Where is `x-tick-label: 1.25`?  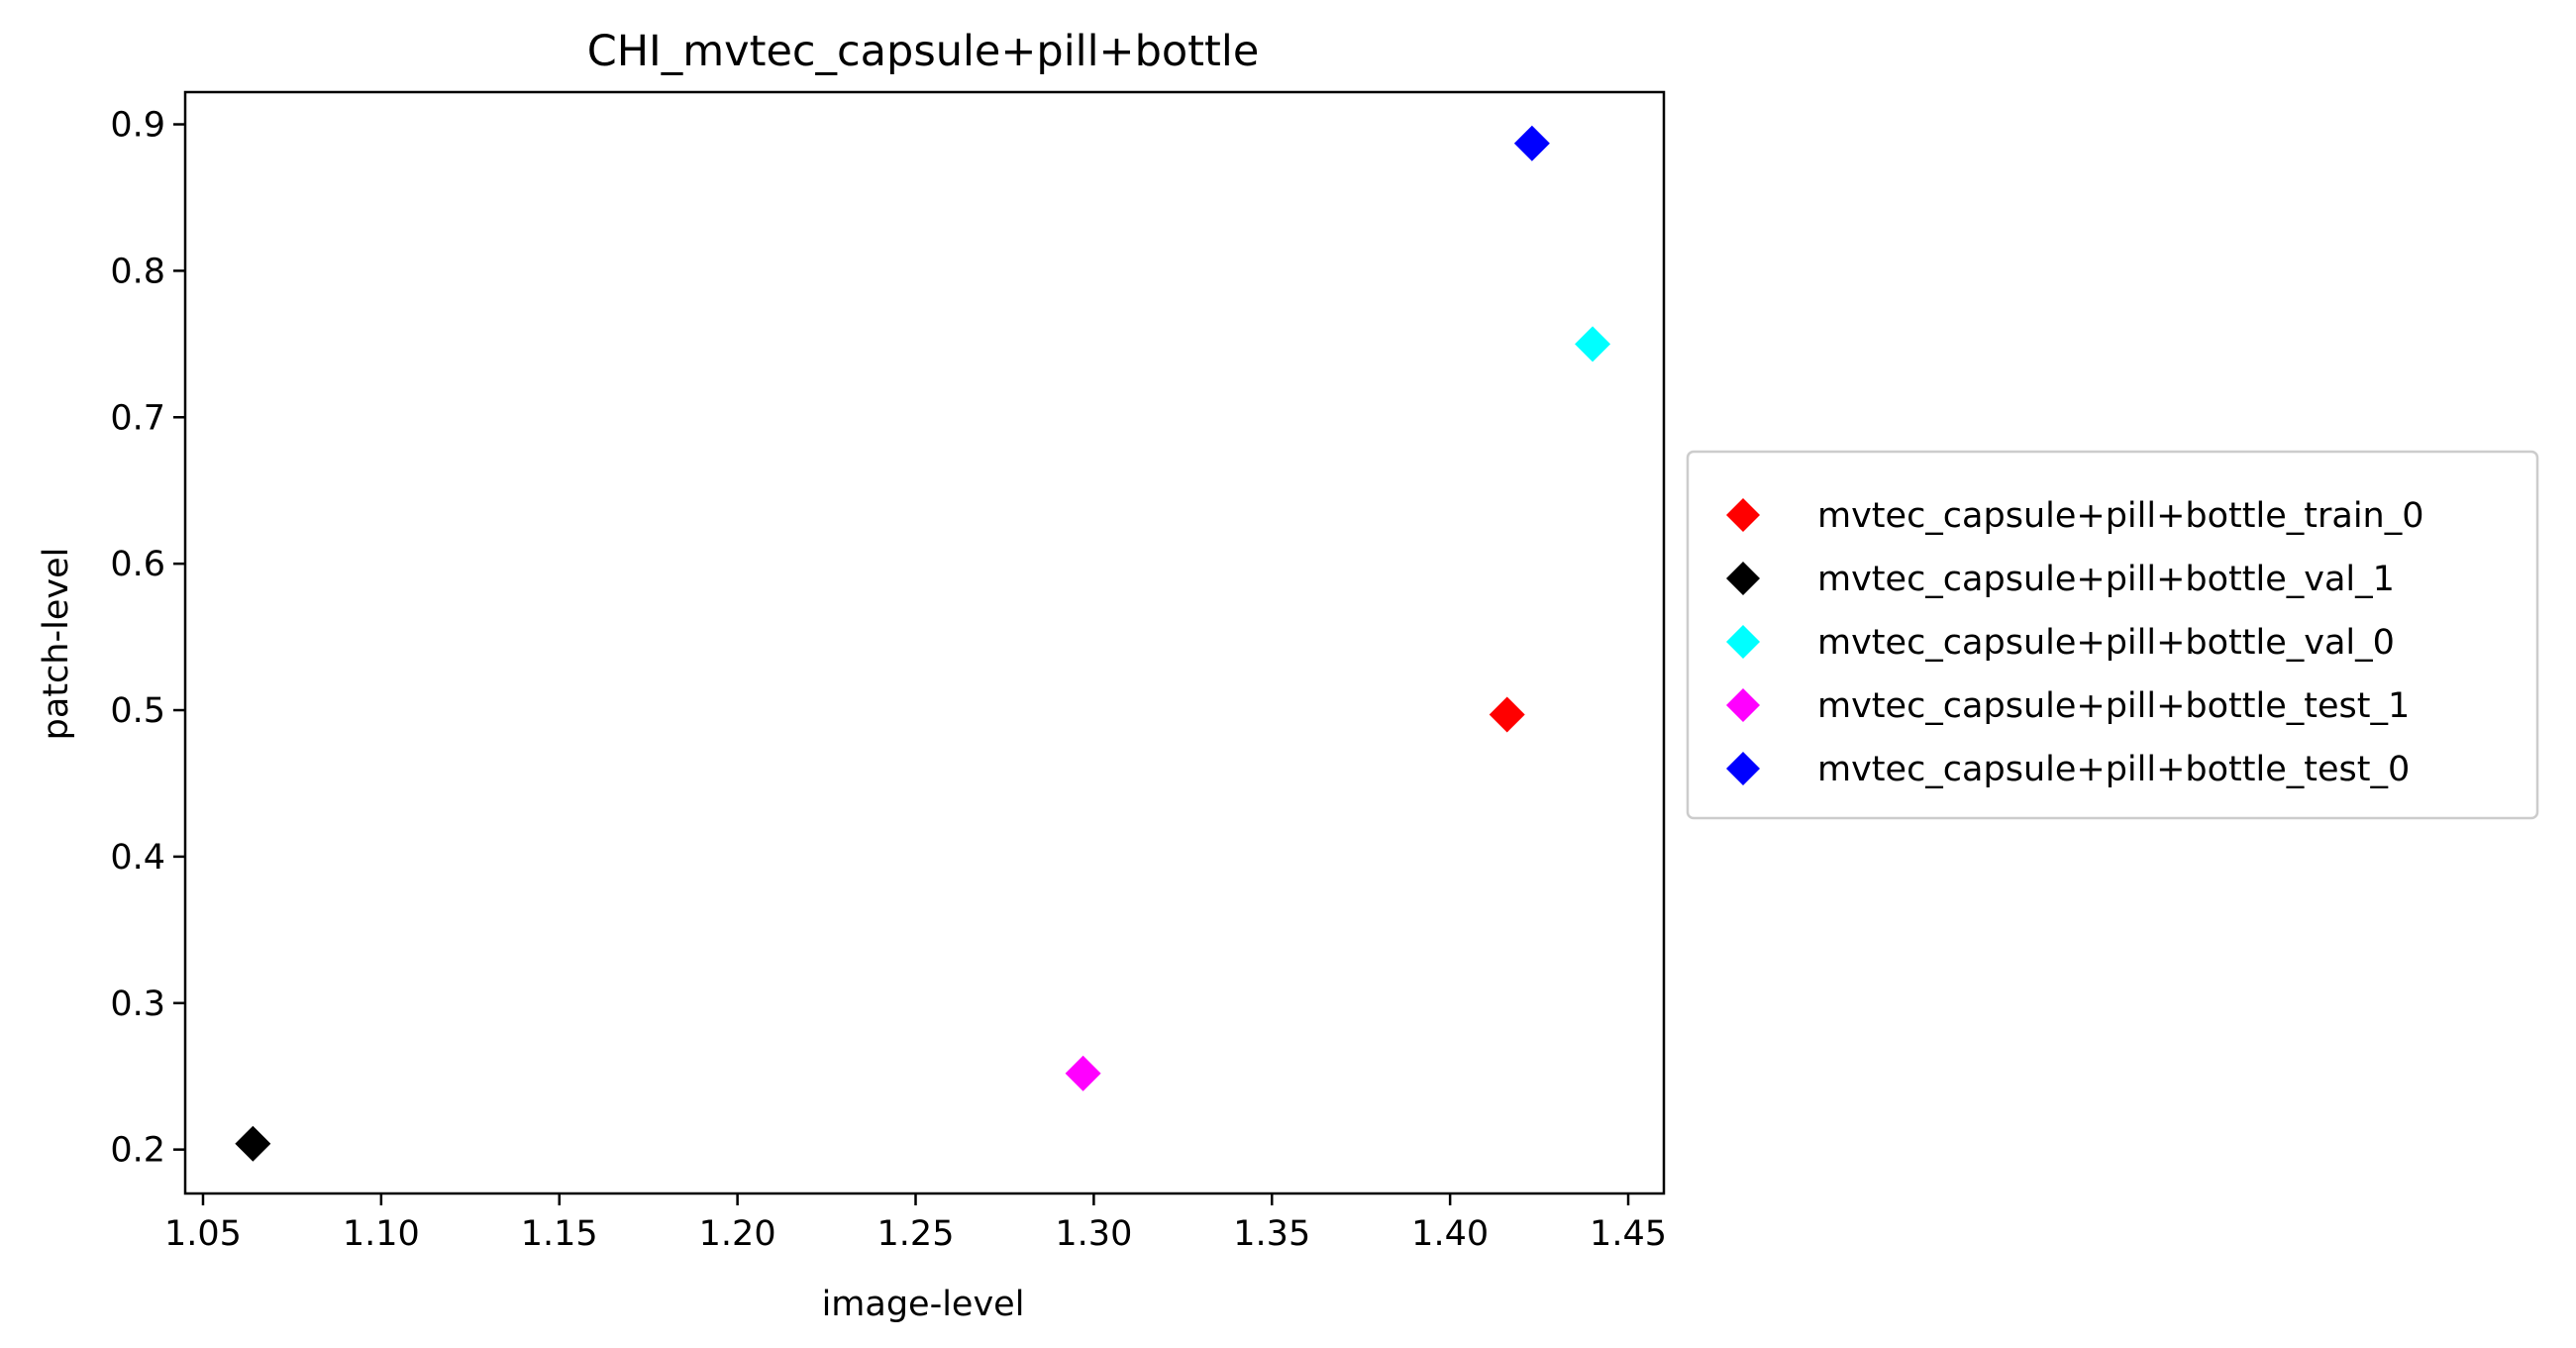
x-tick-label: 1.25 is located at coordinates (916, 1234).